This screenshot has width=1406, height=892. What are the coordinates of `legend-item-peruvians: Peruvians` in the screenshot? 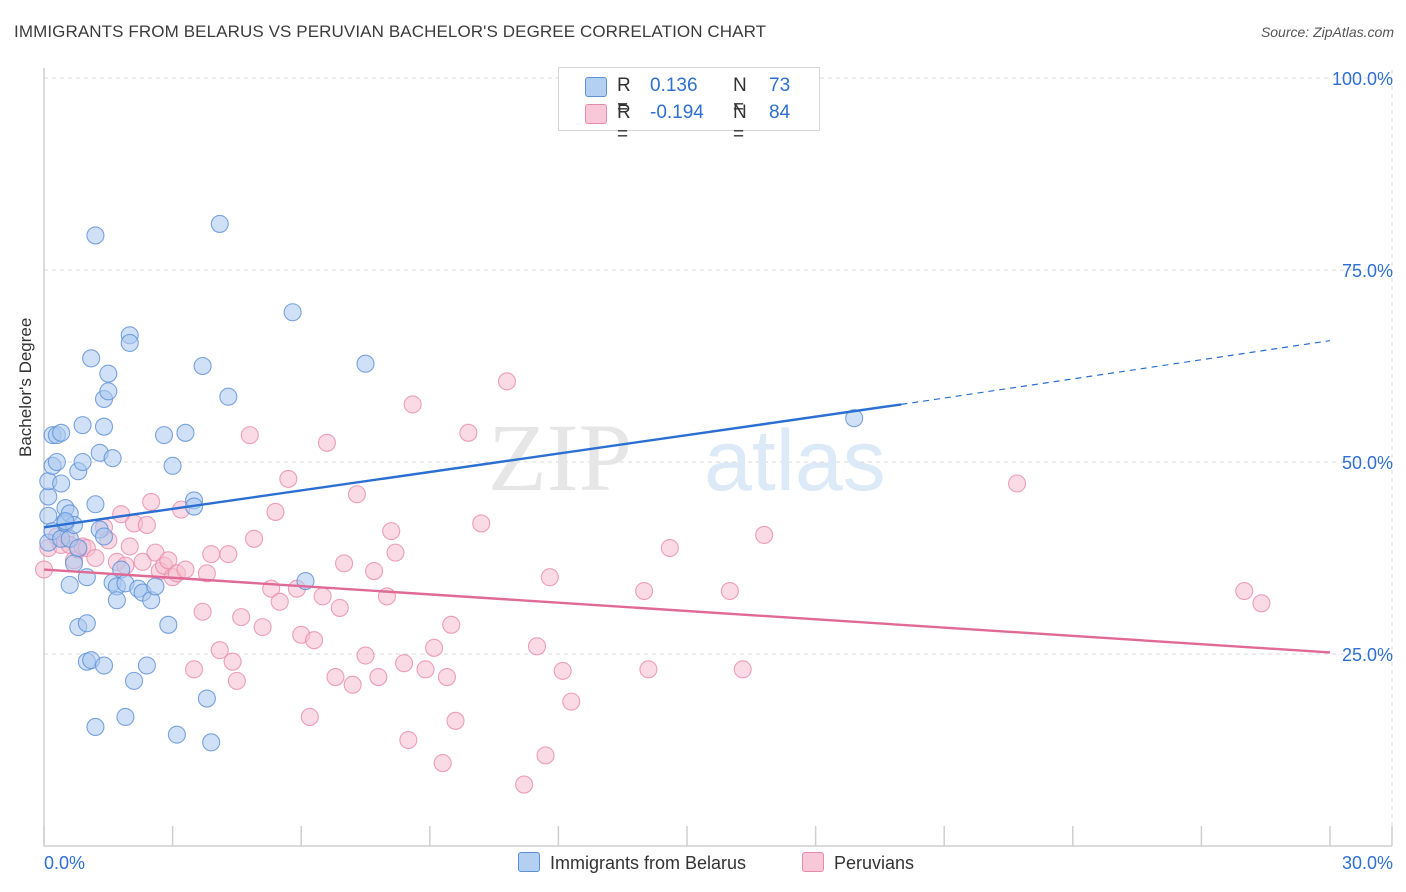 It's located at (858, 863).